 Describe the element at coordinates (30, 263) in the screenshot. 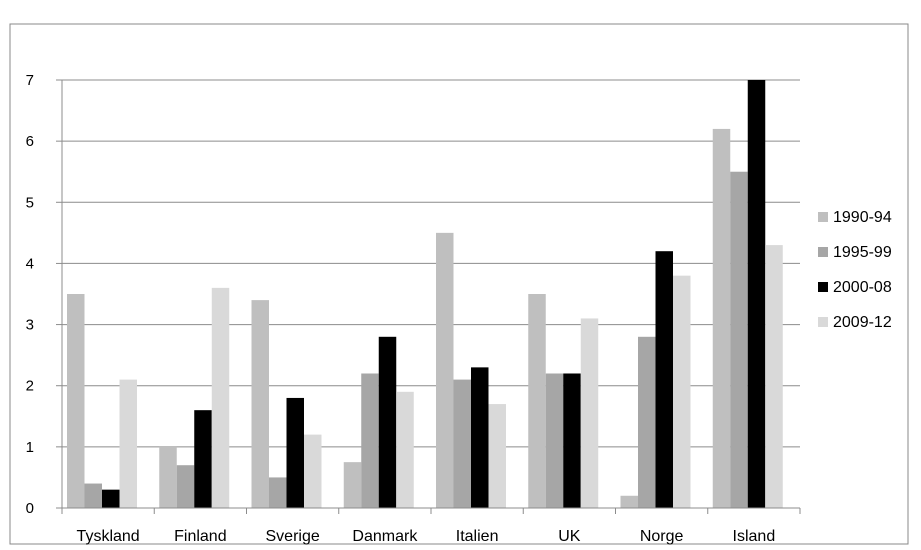

I see `y-tick-label: 4` at that location.